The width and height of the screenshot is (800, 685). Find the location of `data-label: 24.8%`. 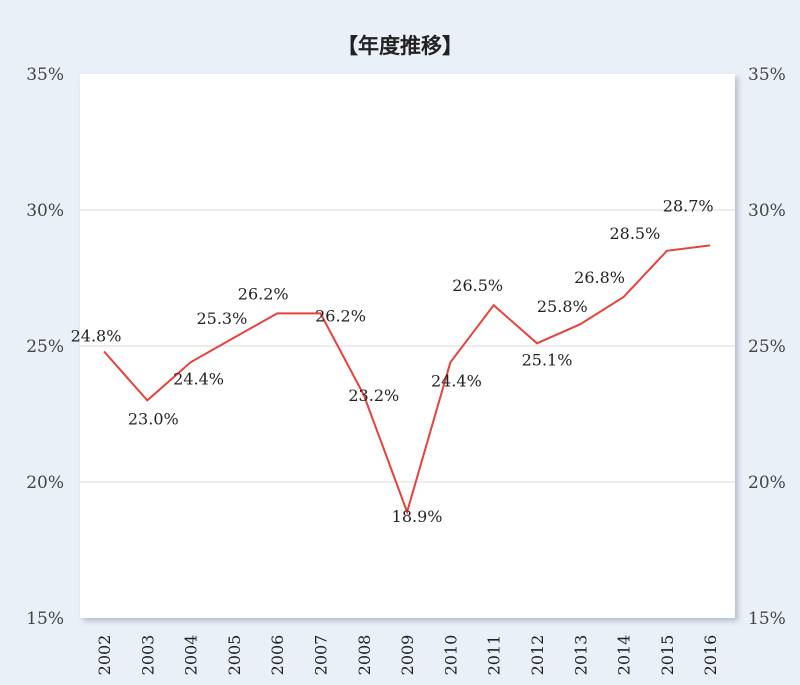

data-label: 24.8% is located at coordinates (96, 335).